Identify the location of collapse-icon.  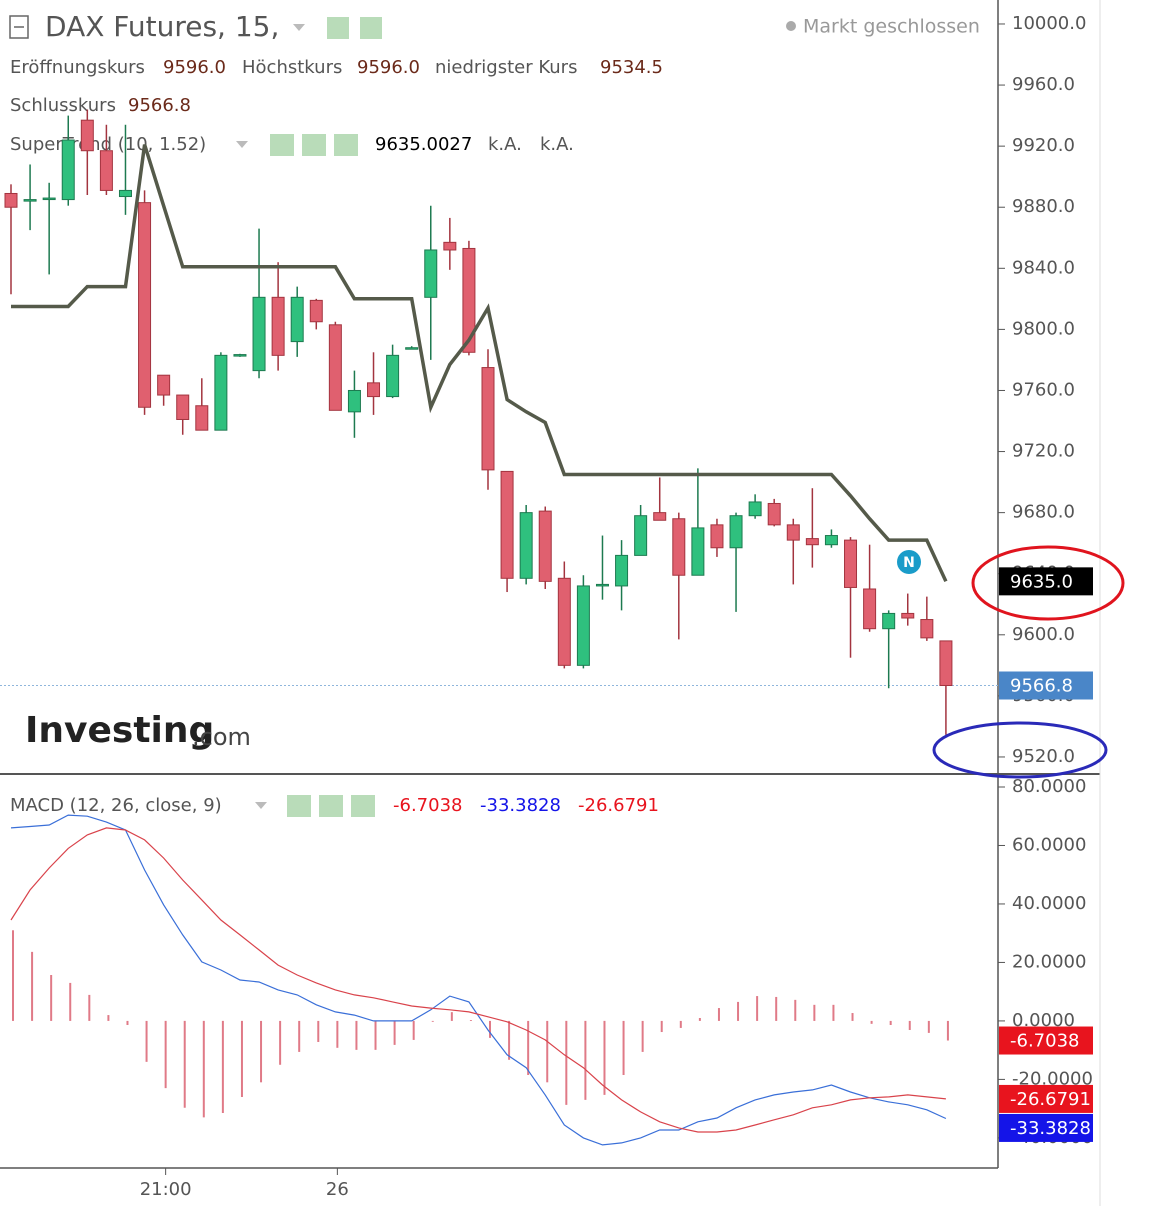
(19, 27).